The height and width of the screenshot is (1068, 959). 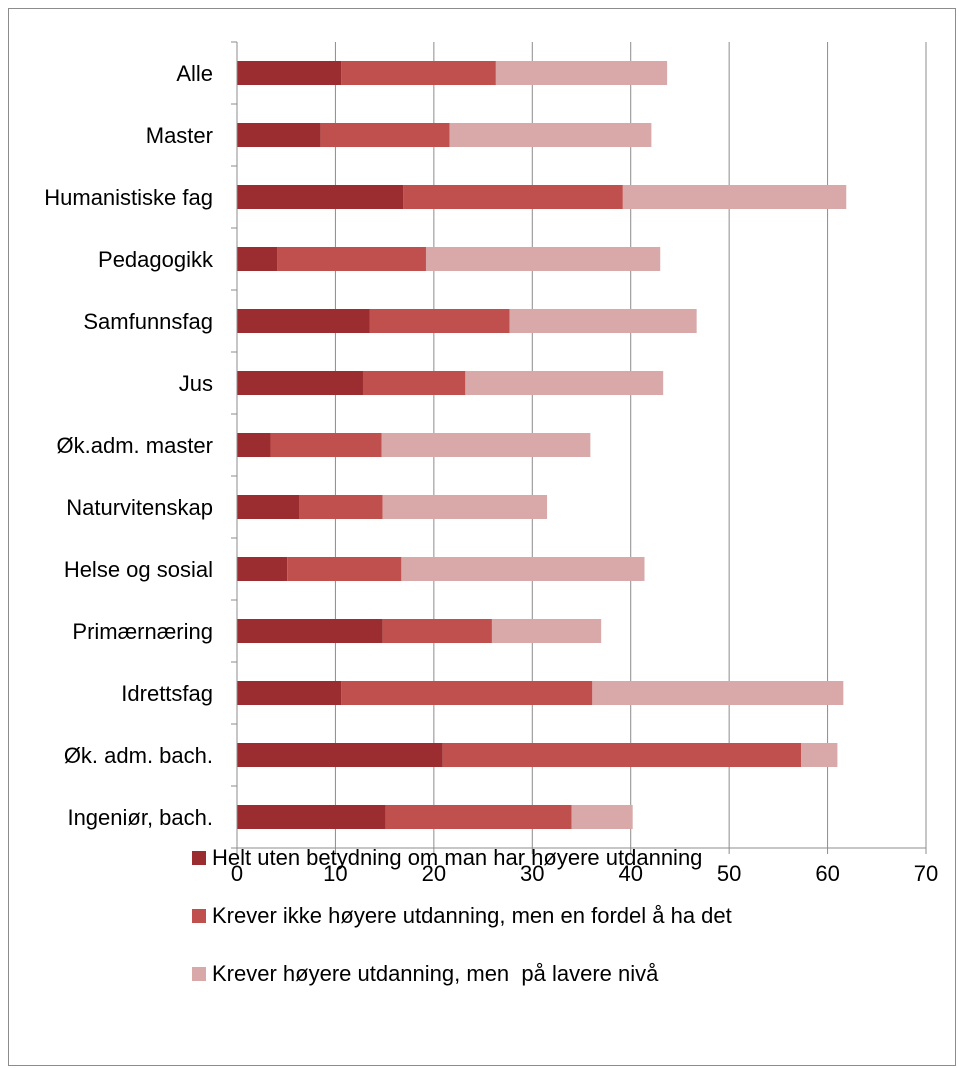 I want to click on category-label: Helse og sosial, so click(x=138, y=569).